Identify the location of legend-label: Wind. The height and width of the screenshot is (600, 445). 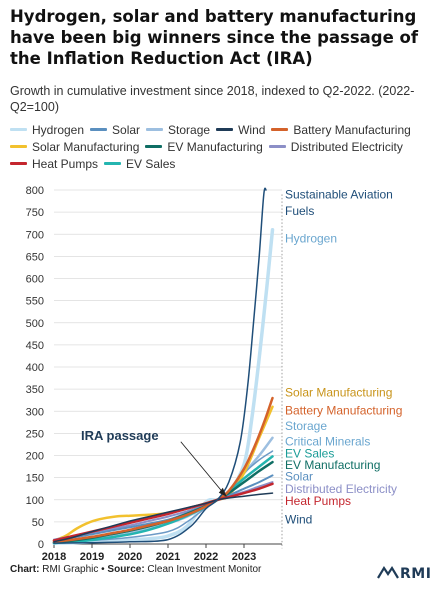
(252, 129).